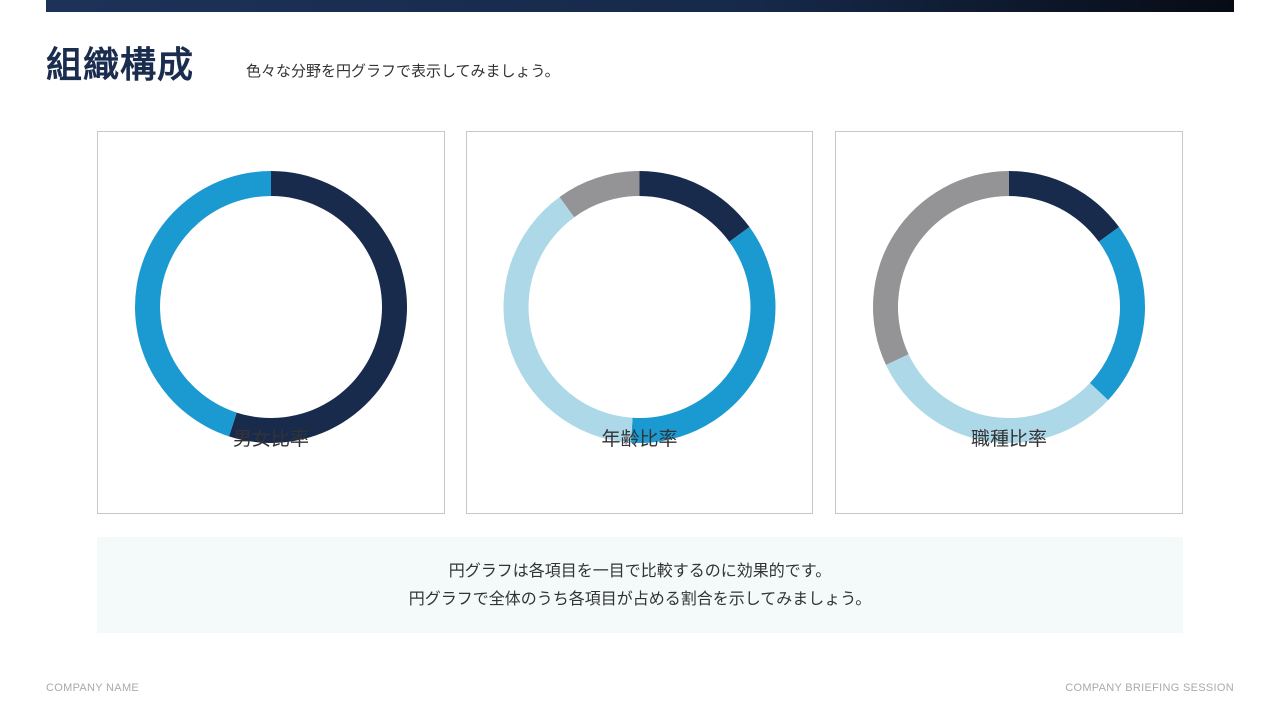 This screenshot has width=1280, height=720. Describe the element at coordinates (941, 268) in the screenshot. I see `pie-slice-開発` at that location.